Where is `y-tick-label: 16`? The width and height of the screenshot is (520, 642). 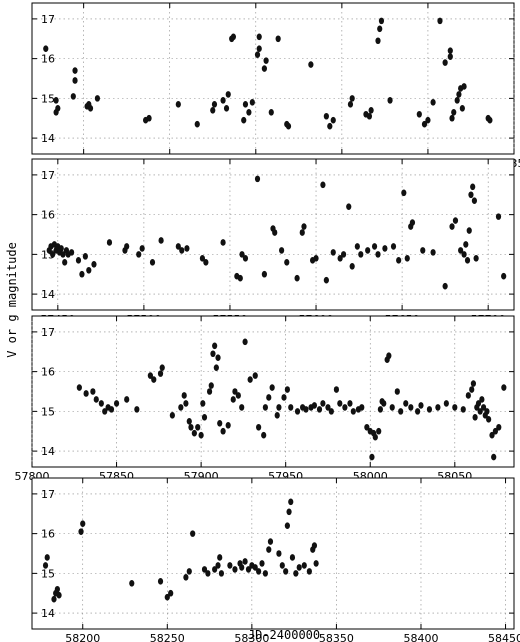
y-tick-label: 16 is located at coordinates (48, 372).